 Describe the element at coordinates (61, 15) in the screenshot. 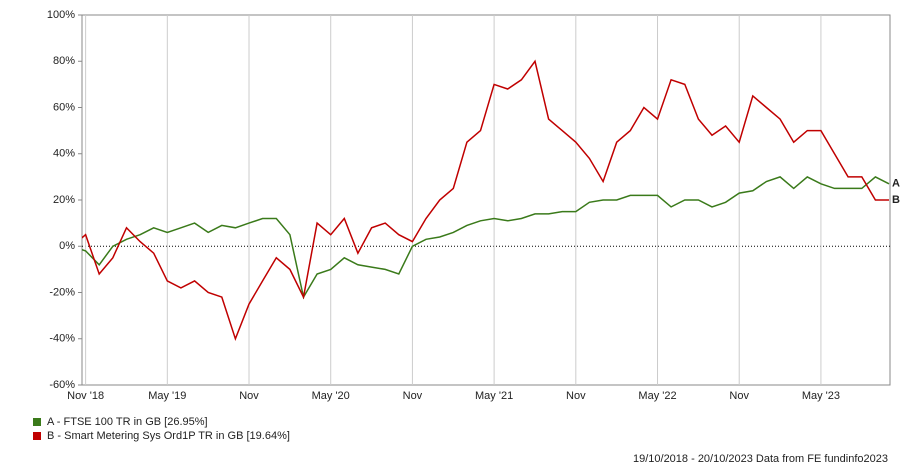

I see `y-tick-label: 100%` at that location.